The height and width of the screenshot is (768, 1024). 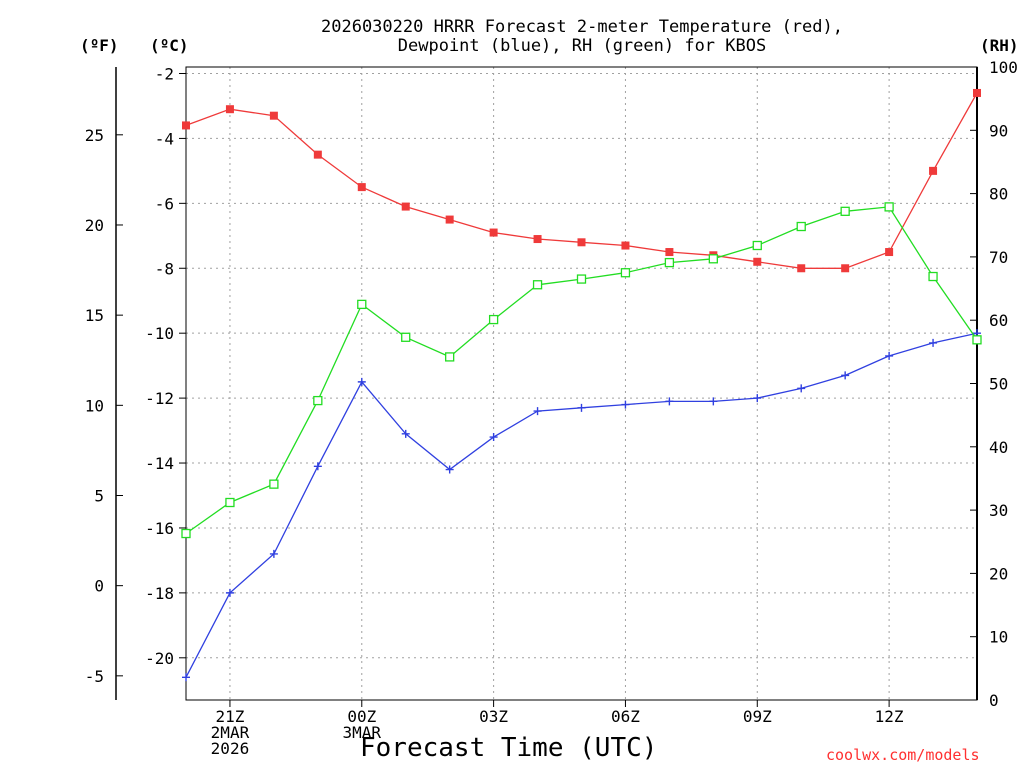 I want to click on rh-tick-label: 100, so click(x=1003, y=67).